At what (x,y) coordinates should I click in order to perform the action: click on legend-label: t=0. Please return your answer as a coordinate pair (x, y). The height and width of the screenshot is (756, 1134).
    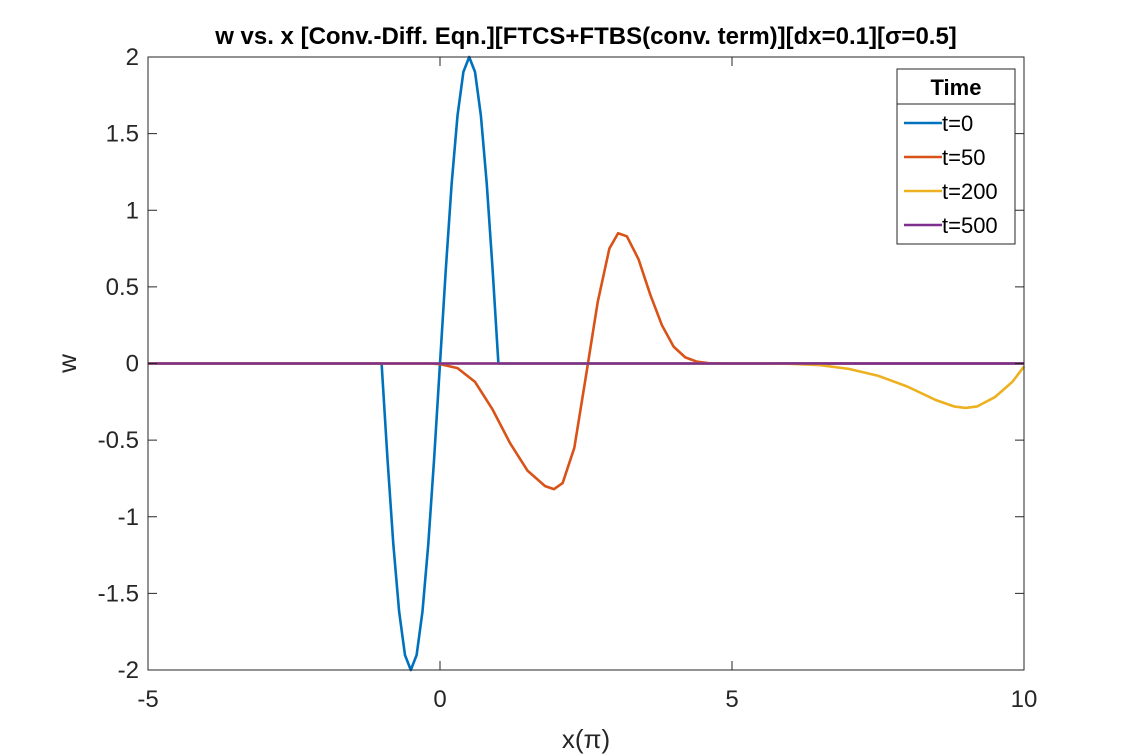
    Looking at the image, I should click on (957, 123).